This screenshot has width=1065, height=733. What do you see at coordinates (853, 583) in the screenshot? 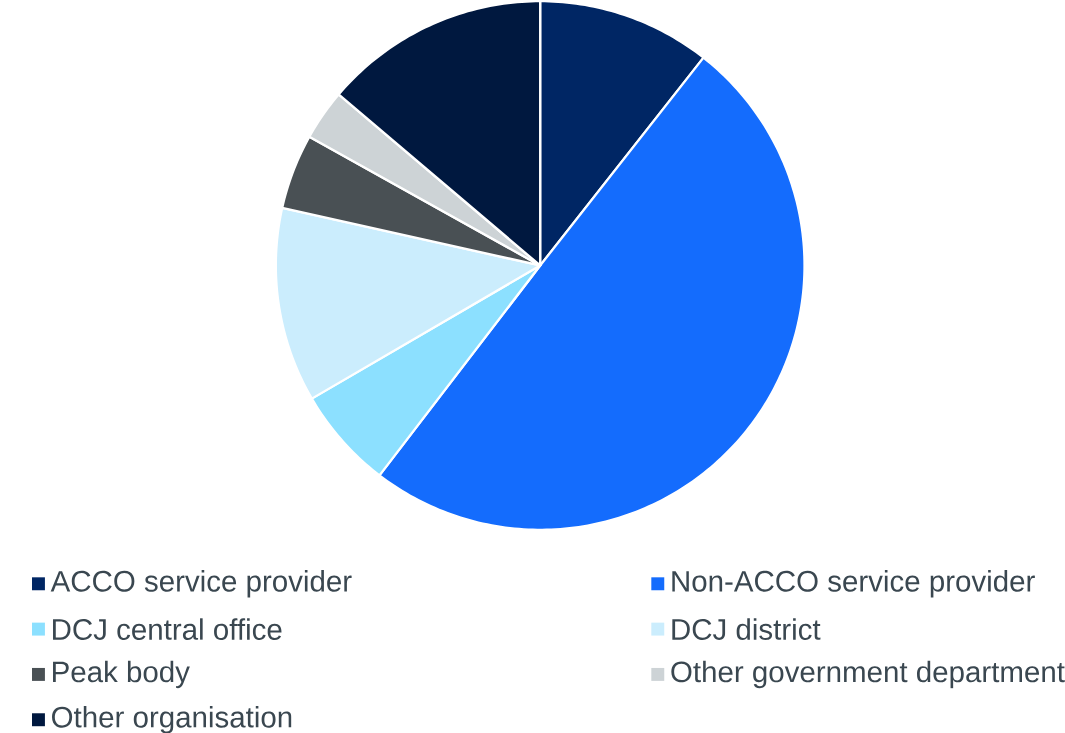
I see `legend-label: Non-ACCO service provider` at bounding box center [853, 583].